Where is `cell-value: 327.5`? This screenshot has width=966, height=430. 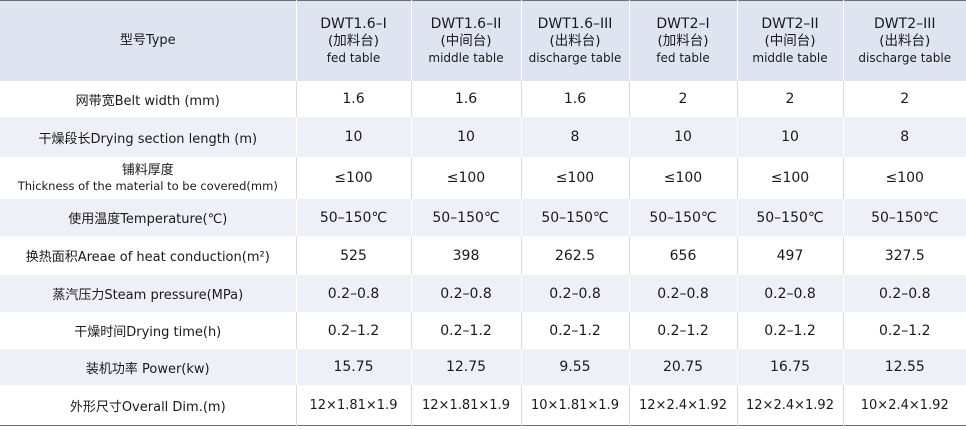 cell-value: 327.5 is located at coordinates (904, 255).